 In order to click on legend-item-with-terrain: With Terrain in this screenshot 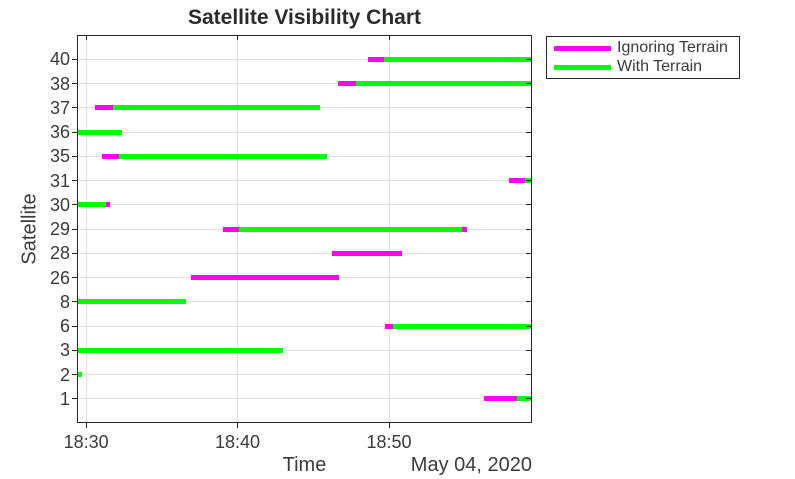, I will do `click(646, 66)`.